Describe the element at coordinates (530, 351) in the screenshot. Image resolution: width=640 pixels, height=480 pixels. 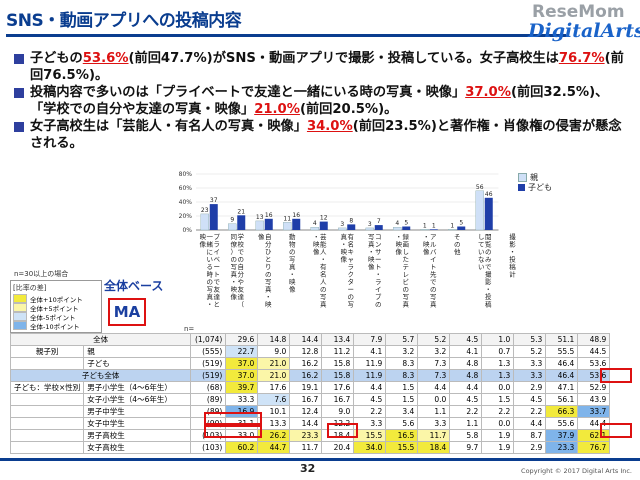
I see `table-cell: 5.2` at that location.